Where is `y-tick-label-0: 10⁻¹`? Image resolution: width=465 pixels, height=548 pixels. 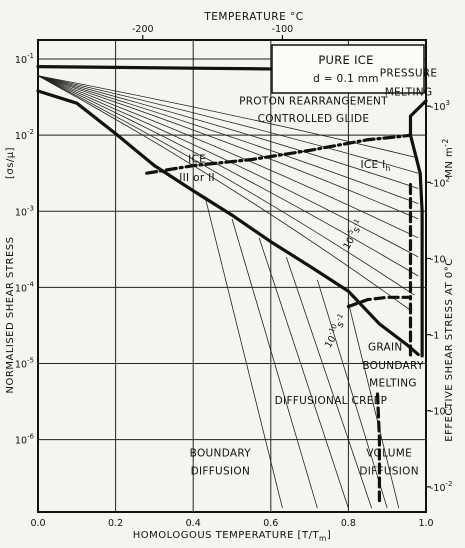 y-tick-label-0: 10⁻¹ is located at coordinates (24, 59).